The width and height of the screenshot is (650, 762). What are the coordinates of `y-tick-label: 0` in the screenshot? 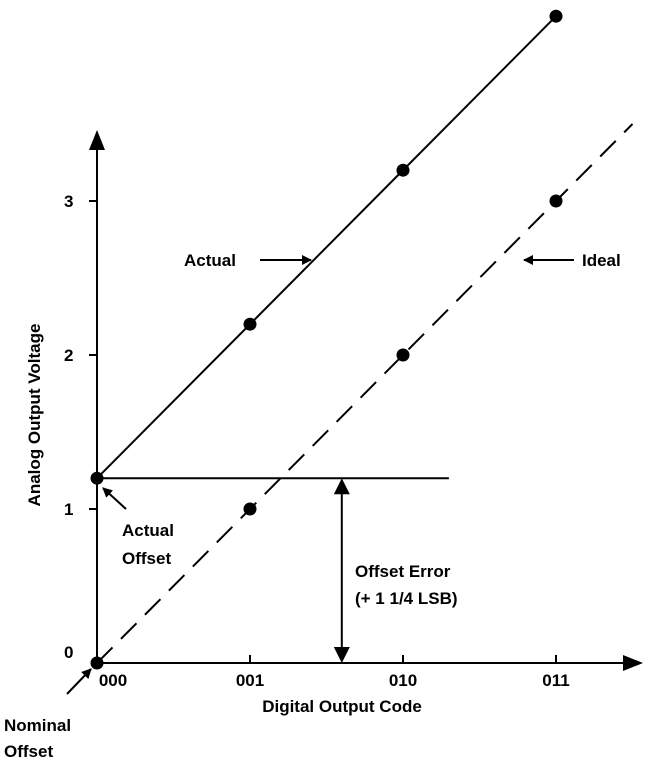 It's located at (68, 652).